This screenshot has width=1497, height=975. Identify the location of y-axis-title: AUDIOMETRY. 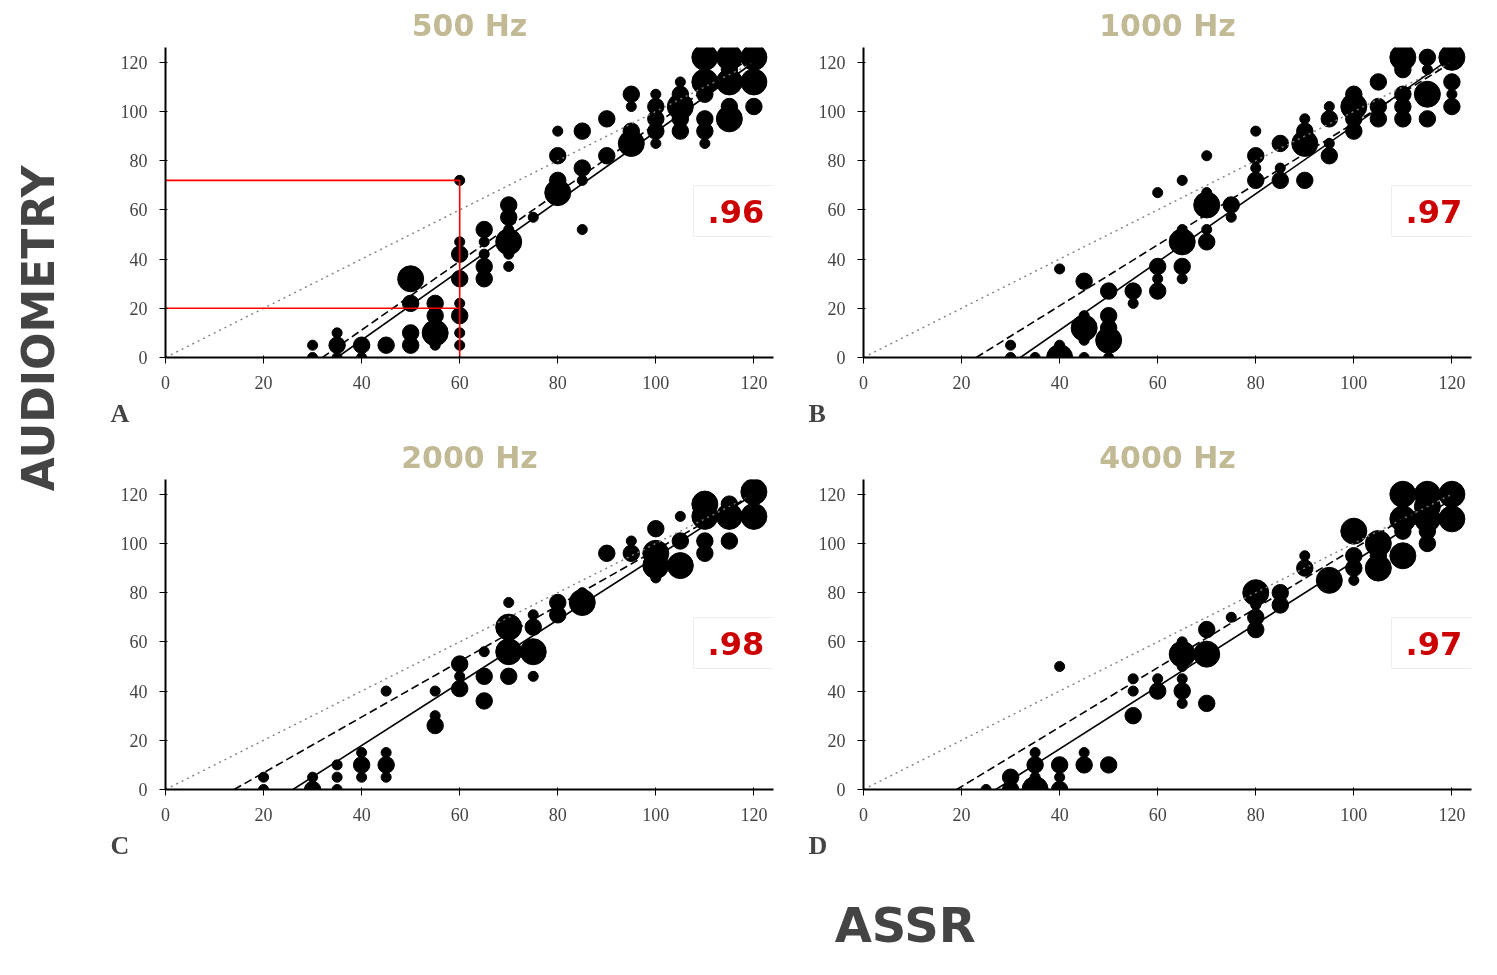
(38, 328).